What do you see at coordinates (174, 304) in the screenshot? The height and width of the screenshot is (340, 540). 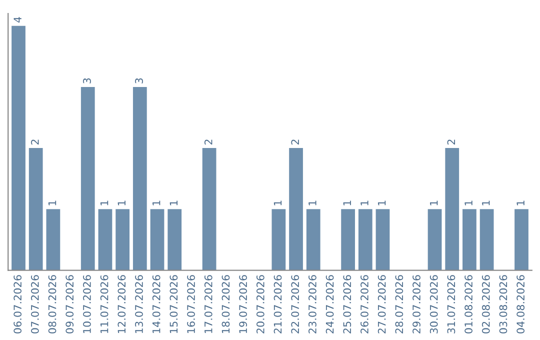 I see `x-tick-label: 15.07.2026` at bounding box center [174, 304].